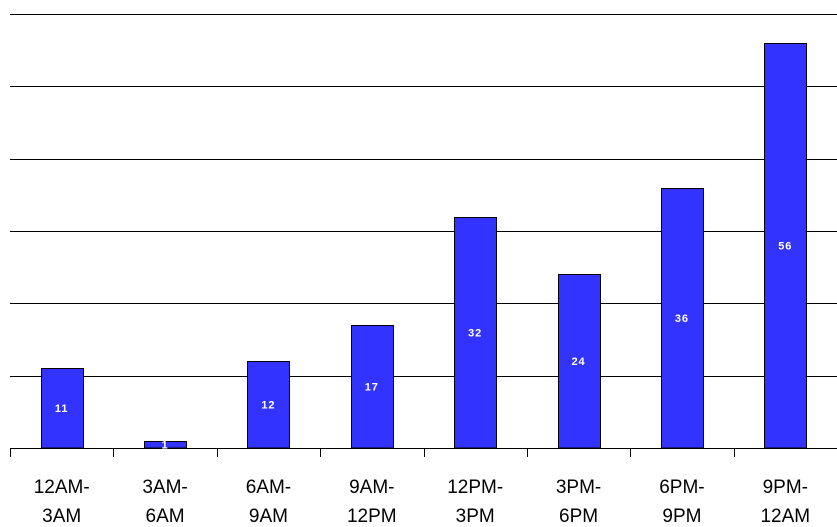 The width and height of the screenshot is (837, 527). I want to click on category-label: 6PM- 9PM, so click(681, 502).